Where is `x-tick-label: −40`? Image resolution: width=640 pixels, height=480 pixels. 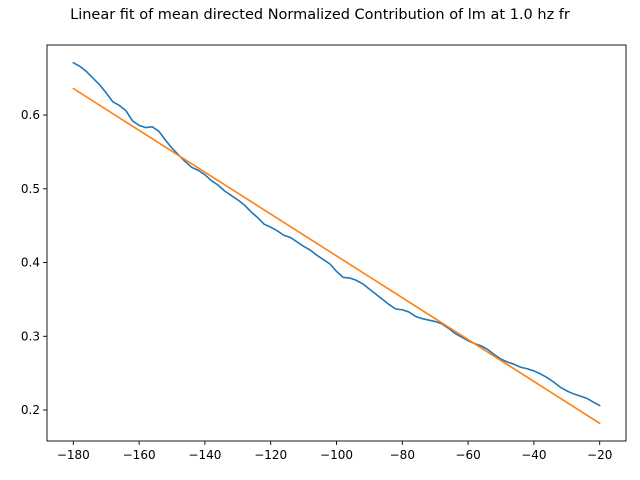 x-tick-label: −40 is located at coordinates (533, 455).